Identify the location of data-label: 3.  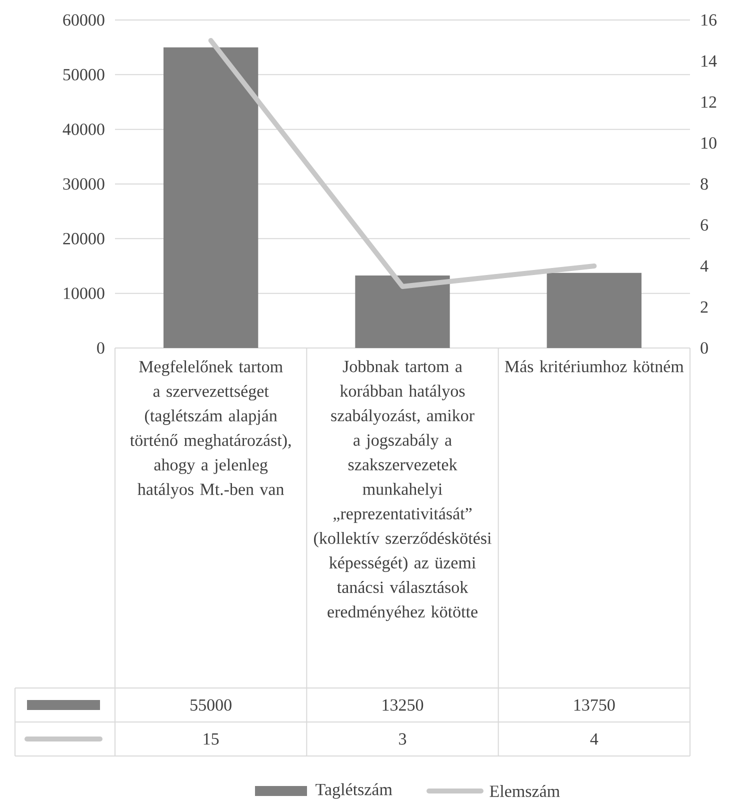
(402, 739).